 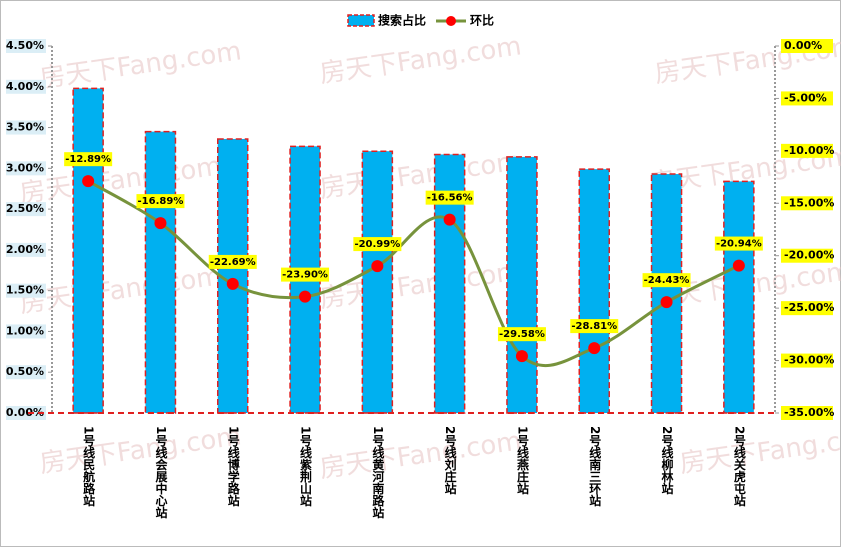 I want to click on y2-tick-label: -5.00%, so click(x=805, y=97).